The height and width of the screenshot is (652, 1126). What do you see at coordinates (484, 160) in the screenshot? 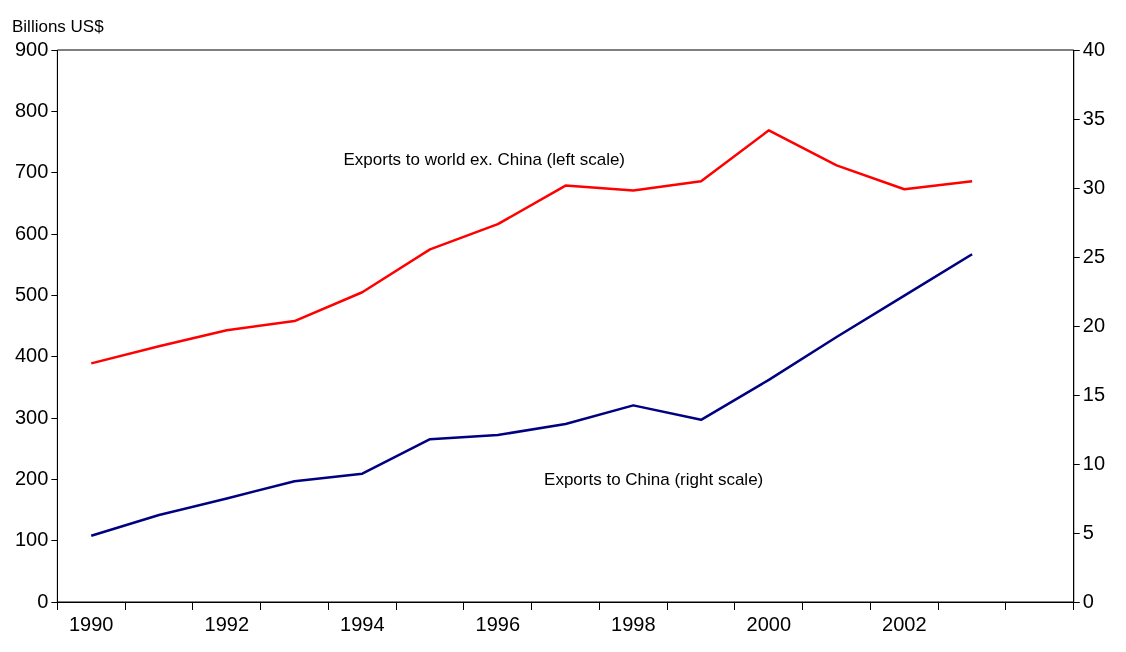
I see `series-label: Exports to world ex. China (left scale)` at bounding box center [484, 160].